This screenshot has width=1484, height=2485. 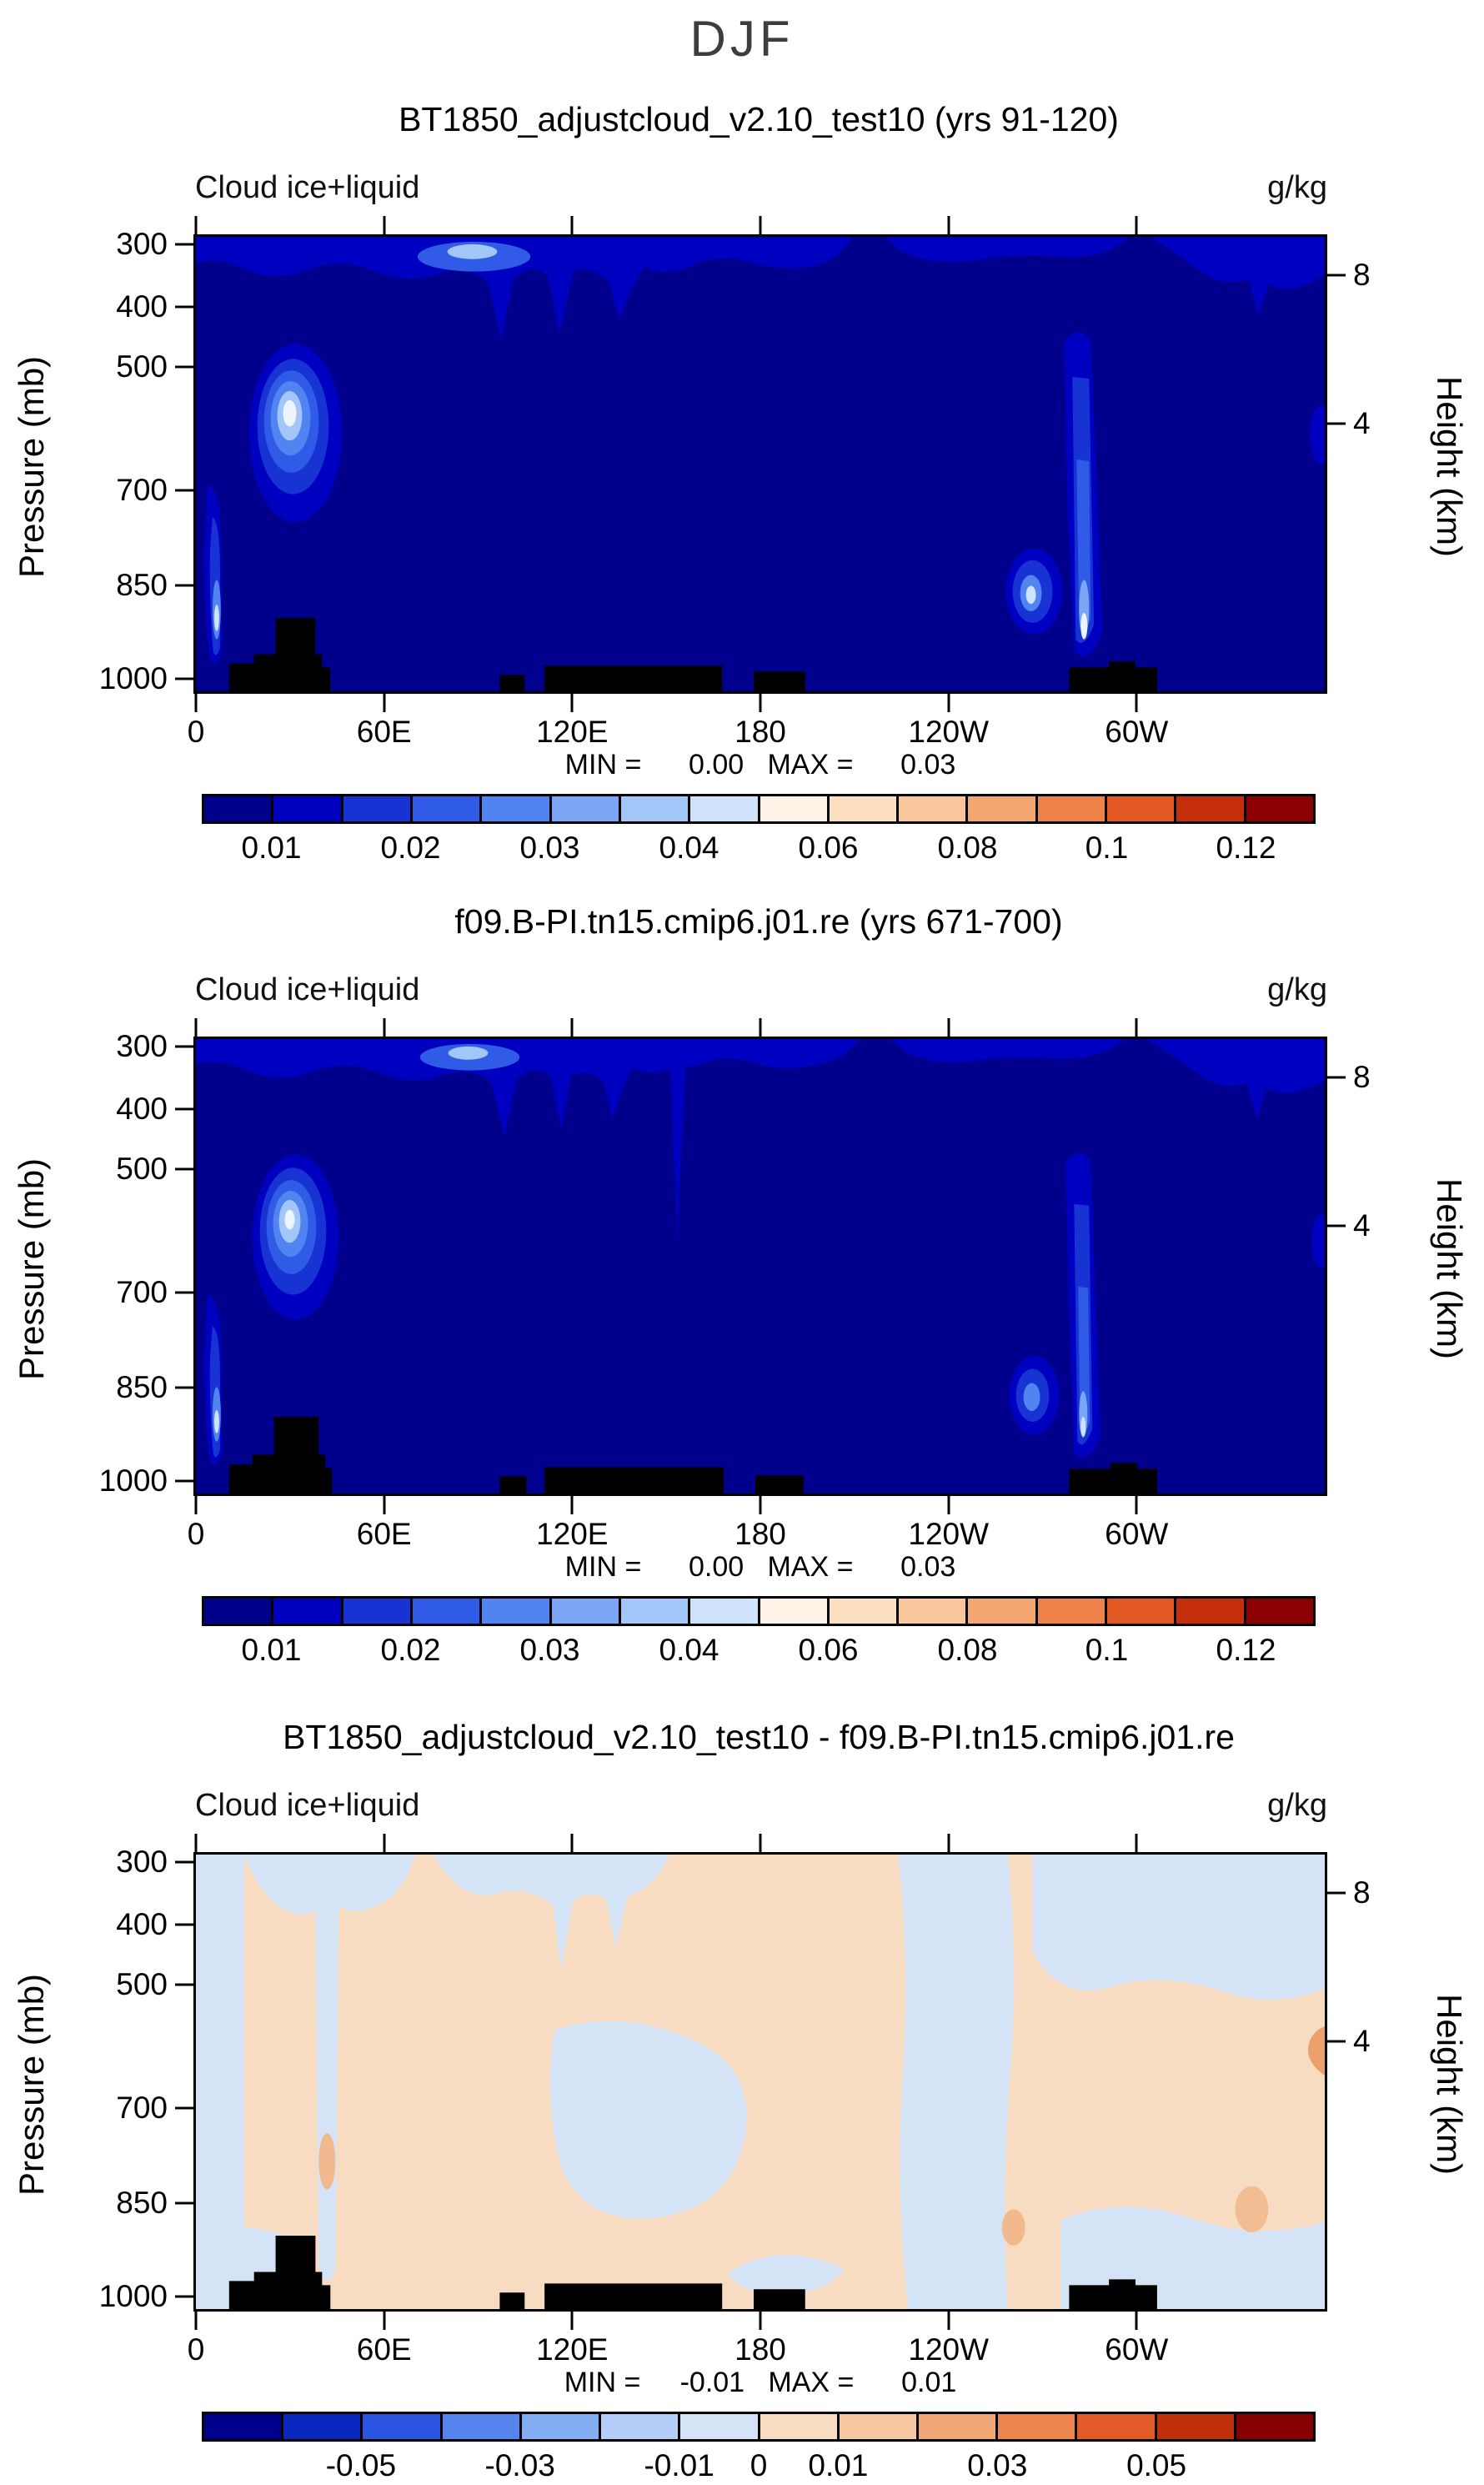 What do you see at coordinates (689, 1650) in the screenshot?
I see `colorbar-tick-label: 0.04` at bounding box center [689, 1650].